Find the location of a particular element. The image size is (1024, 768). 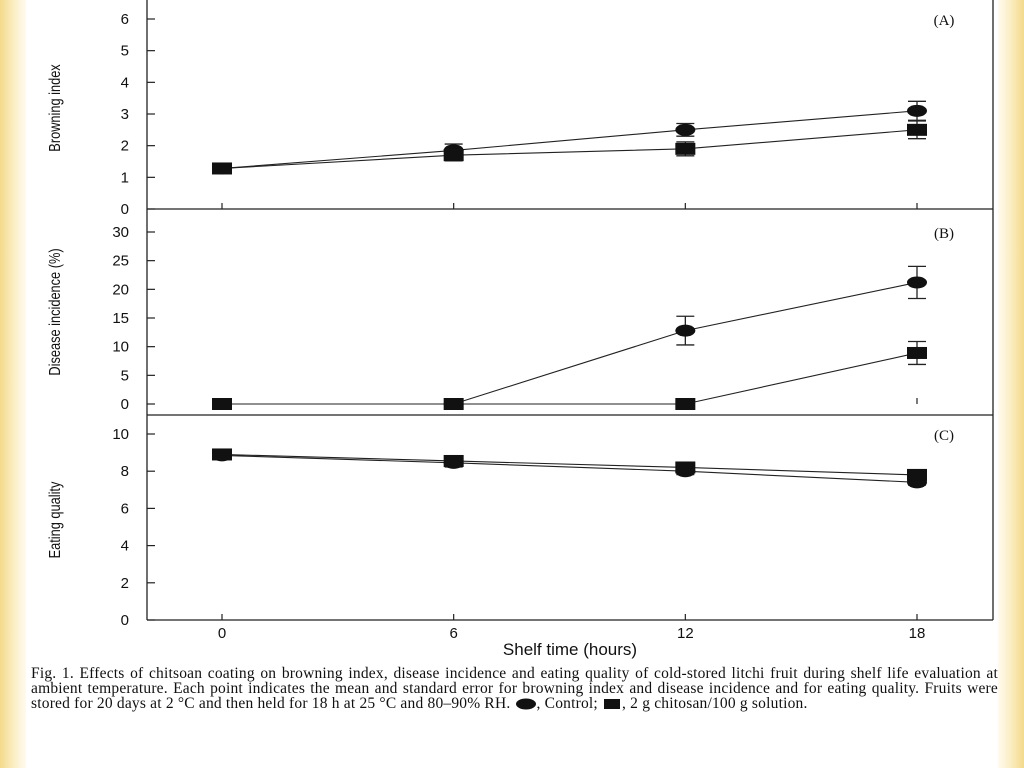

y-tick-label: 3 is located at coordinates (125, 114).